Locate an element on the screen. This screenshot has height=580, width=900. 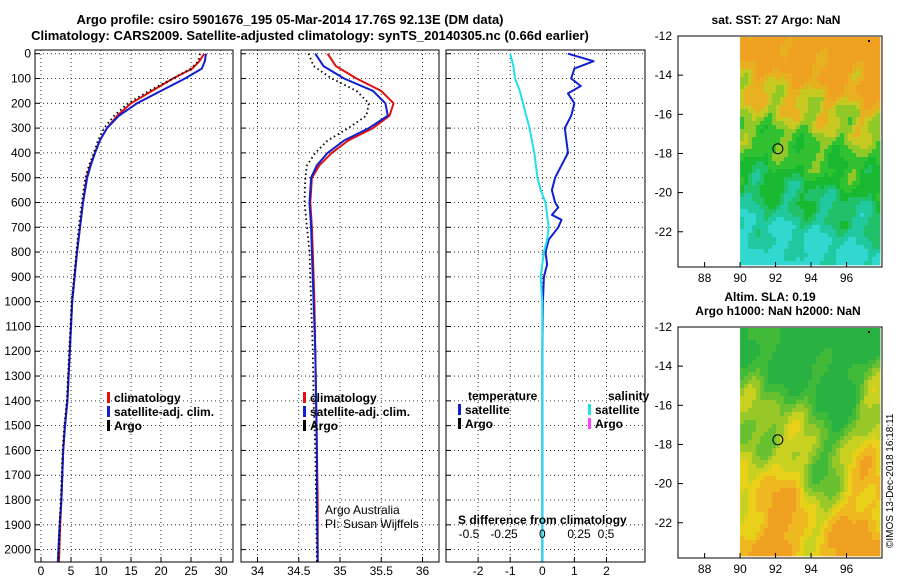
float-position-marker is located at coordinates (778, 440).